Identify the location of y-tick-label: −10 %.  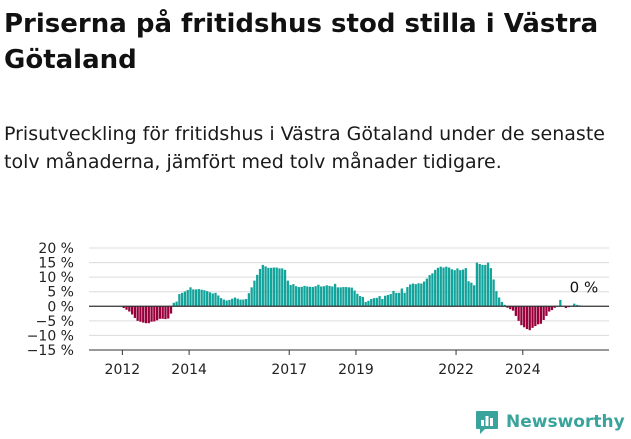
(50, 336).